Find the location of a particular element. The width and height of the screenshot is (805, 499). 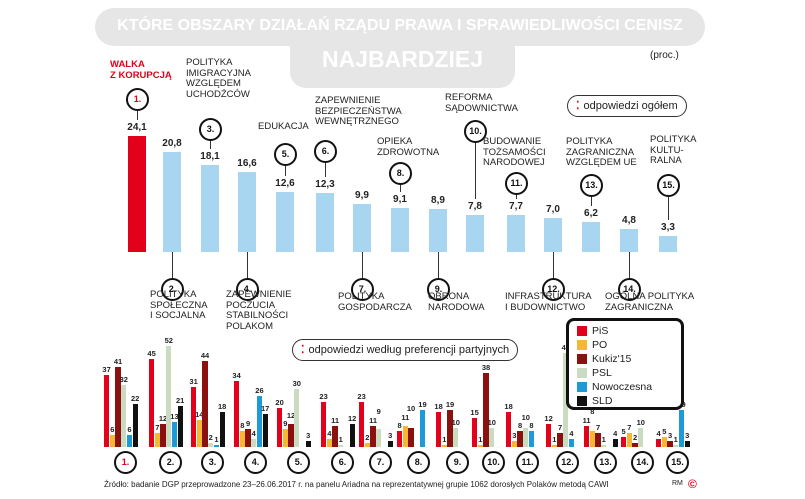

party-value-label: 22 is located at coordinates (135, 399).